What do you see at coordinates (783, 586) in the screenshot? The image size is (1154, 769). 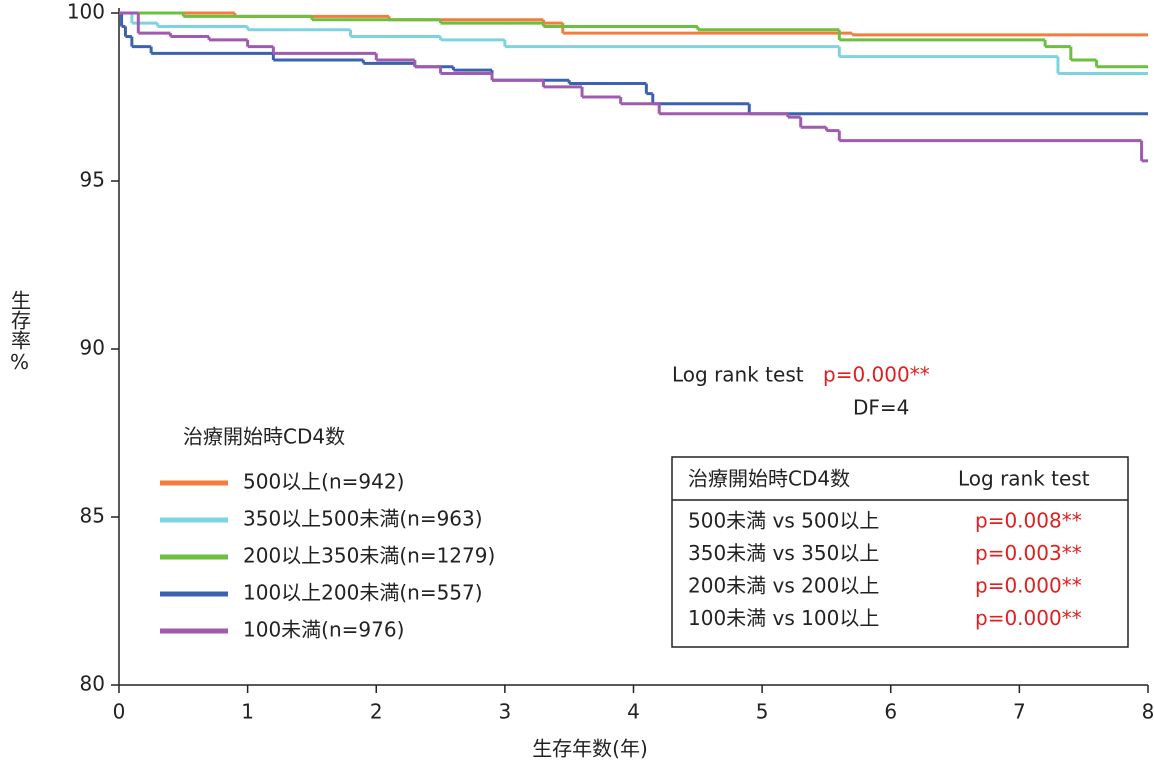 I see `table-cell: 200未満 vs 200以上` at bounding box center [783, 586].